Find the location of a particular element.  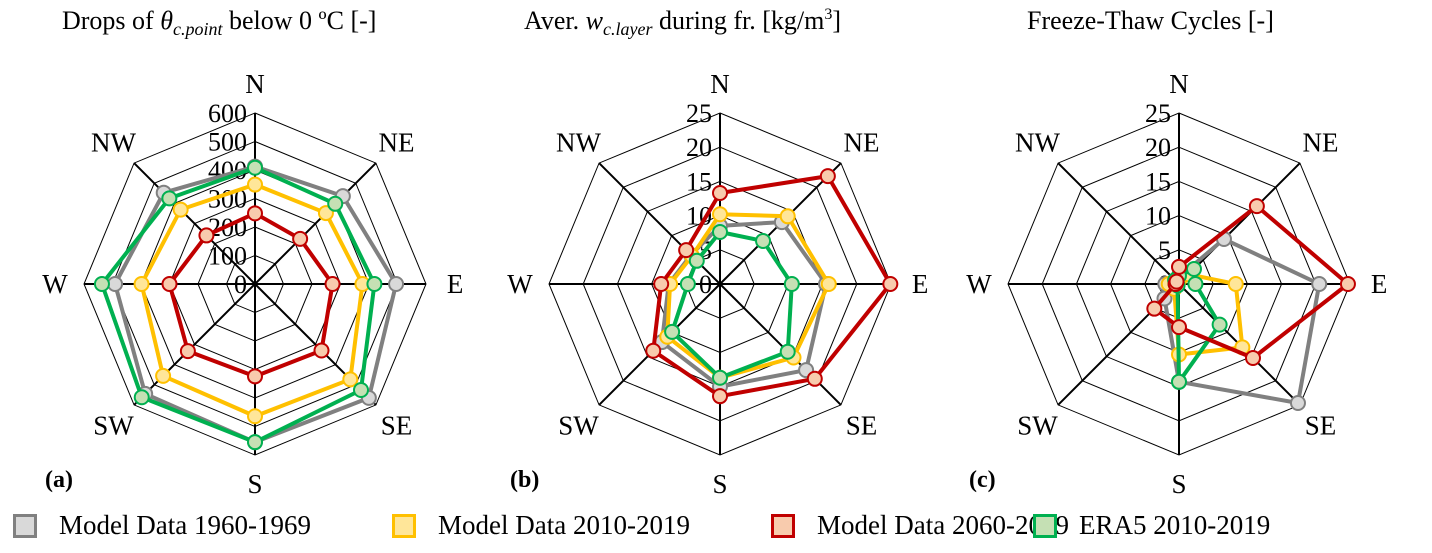

tick-label: 10 is located at coordinates (1158, 216).